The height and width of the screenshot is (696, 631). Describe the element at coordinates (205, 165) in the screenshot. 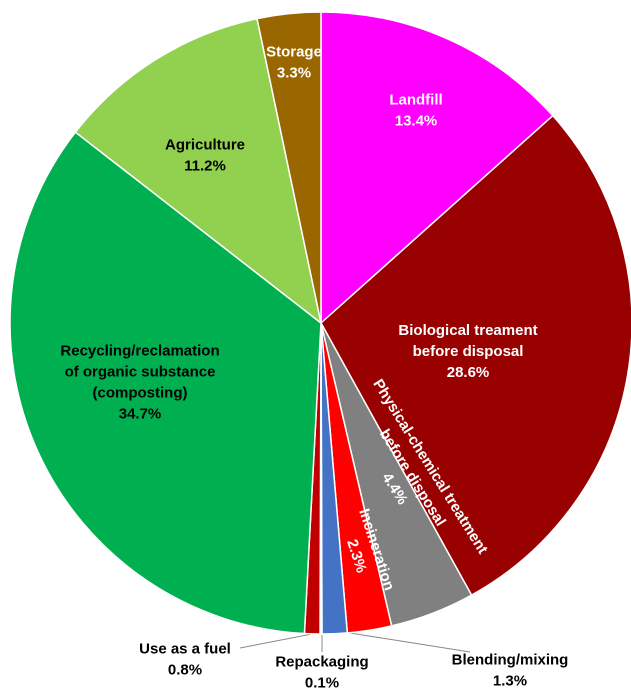

I see `value-label: 11.2%` at that location.